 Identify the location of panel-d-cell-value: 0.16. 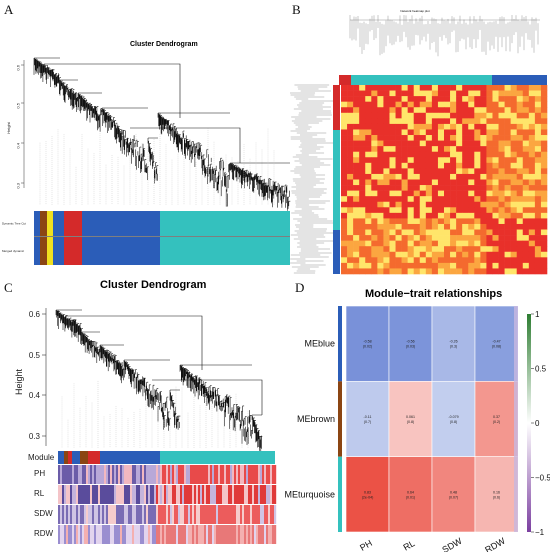
(496, 492).